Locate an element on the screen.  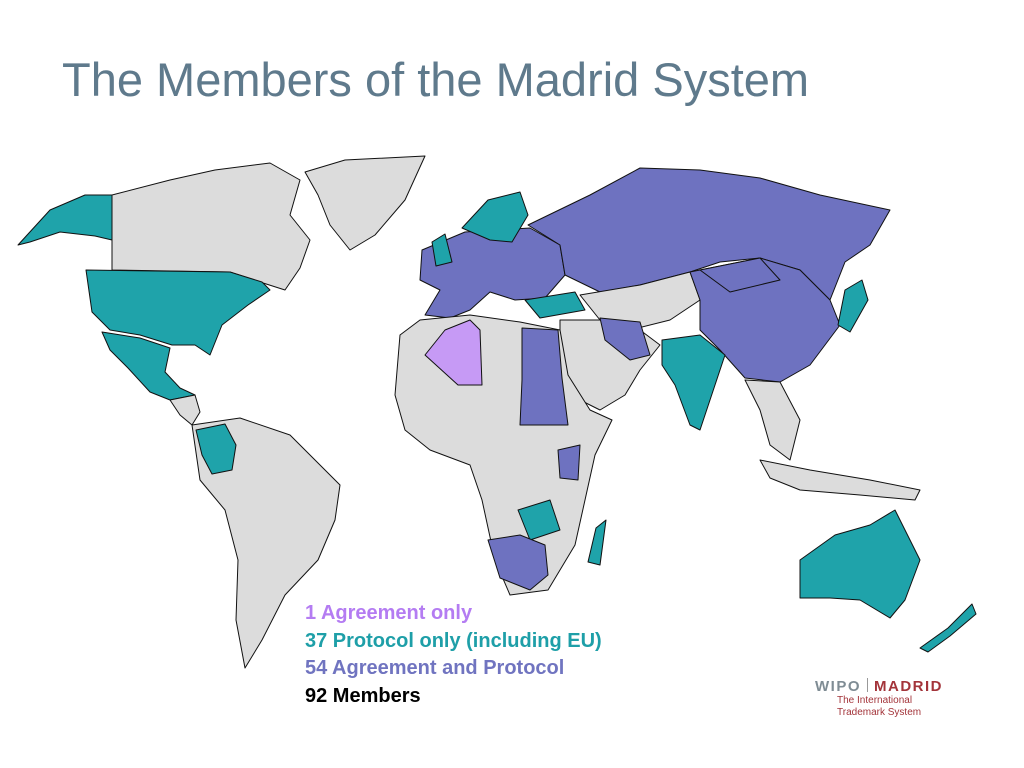
egypt-sudan is located at coordinates (544, 376).